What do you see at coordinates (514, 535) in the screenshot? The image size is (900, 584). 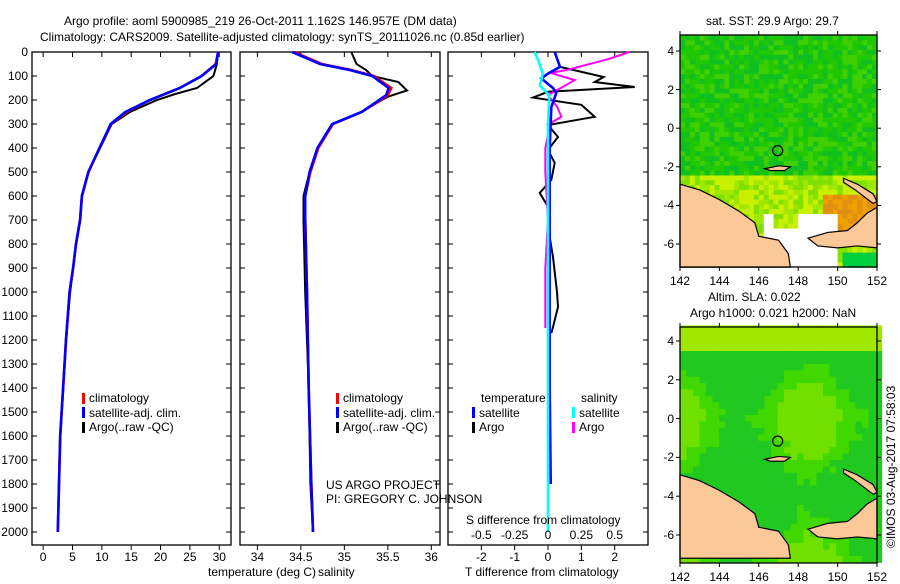 I see `s-diff-tick-label: -0.25` at bounding box center [514, 535].